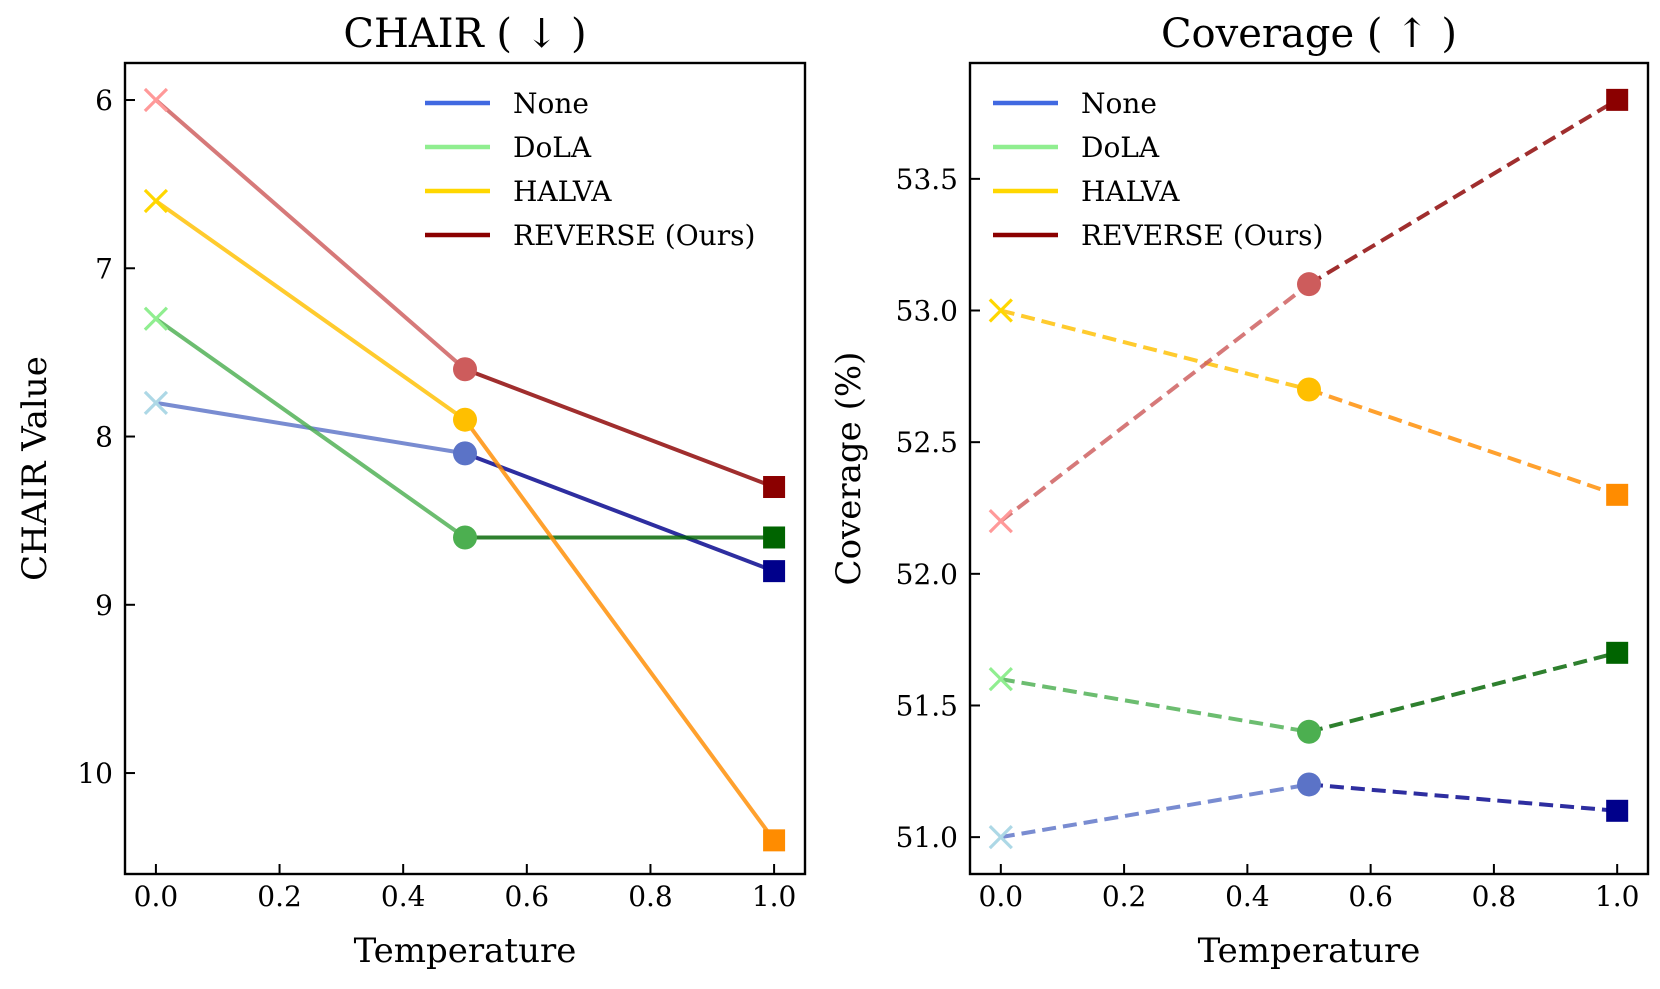 The height and width of the screenshot is (989, 1660). I want to click on coverage-y-tick-label: 51.0, so click(927, 837).